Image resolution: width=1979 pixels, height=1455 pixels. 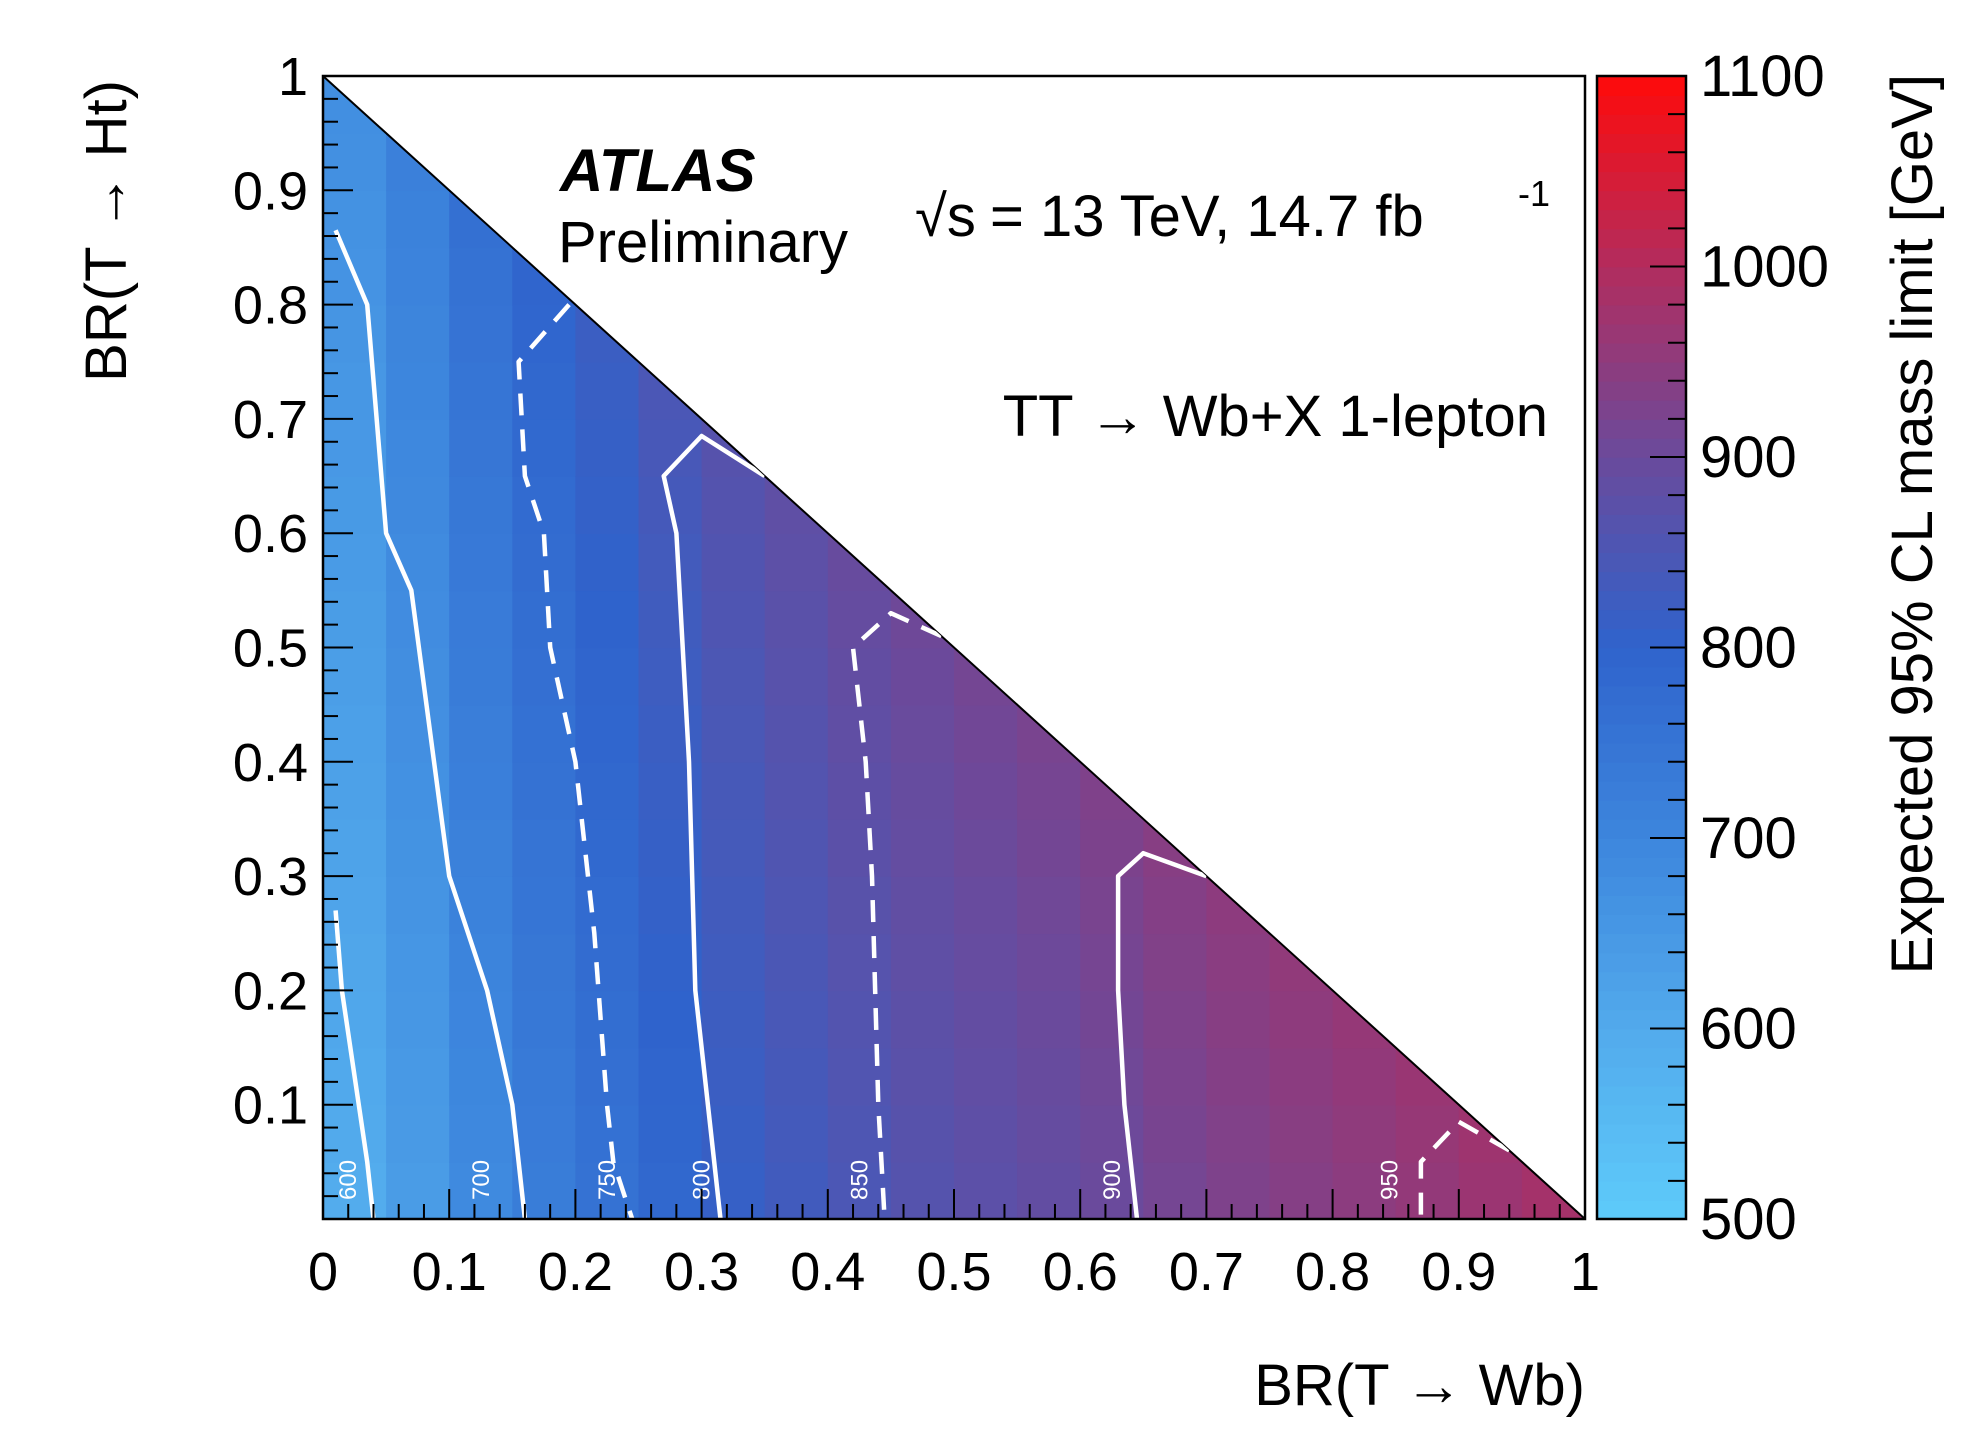 What do you see at coordinates (270, 534) in the screenshot?
I see `y-tick-label: 0.6` at bounding box center [270, 534].